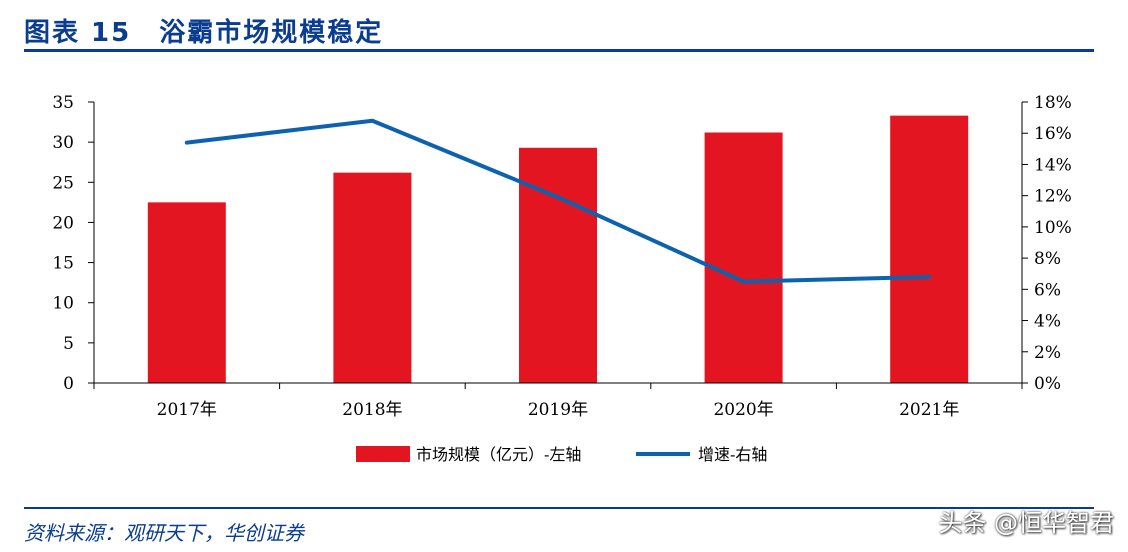 This screenshot has width=1128, height=552. What do you see at coordinates (558, 265) in the screenshot?
I see `bar-2019年` at bounding box center [558, 265].